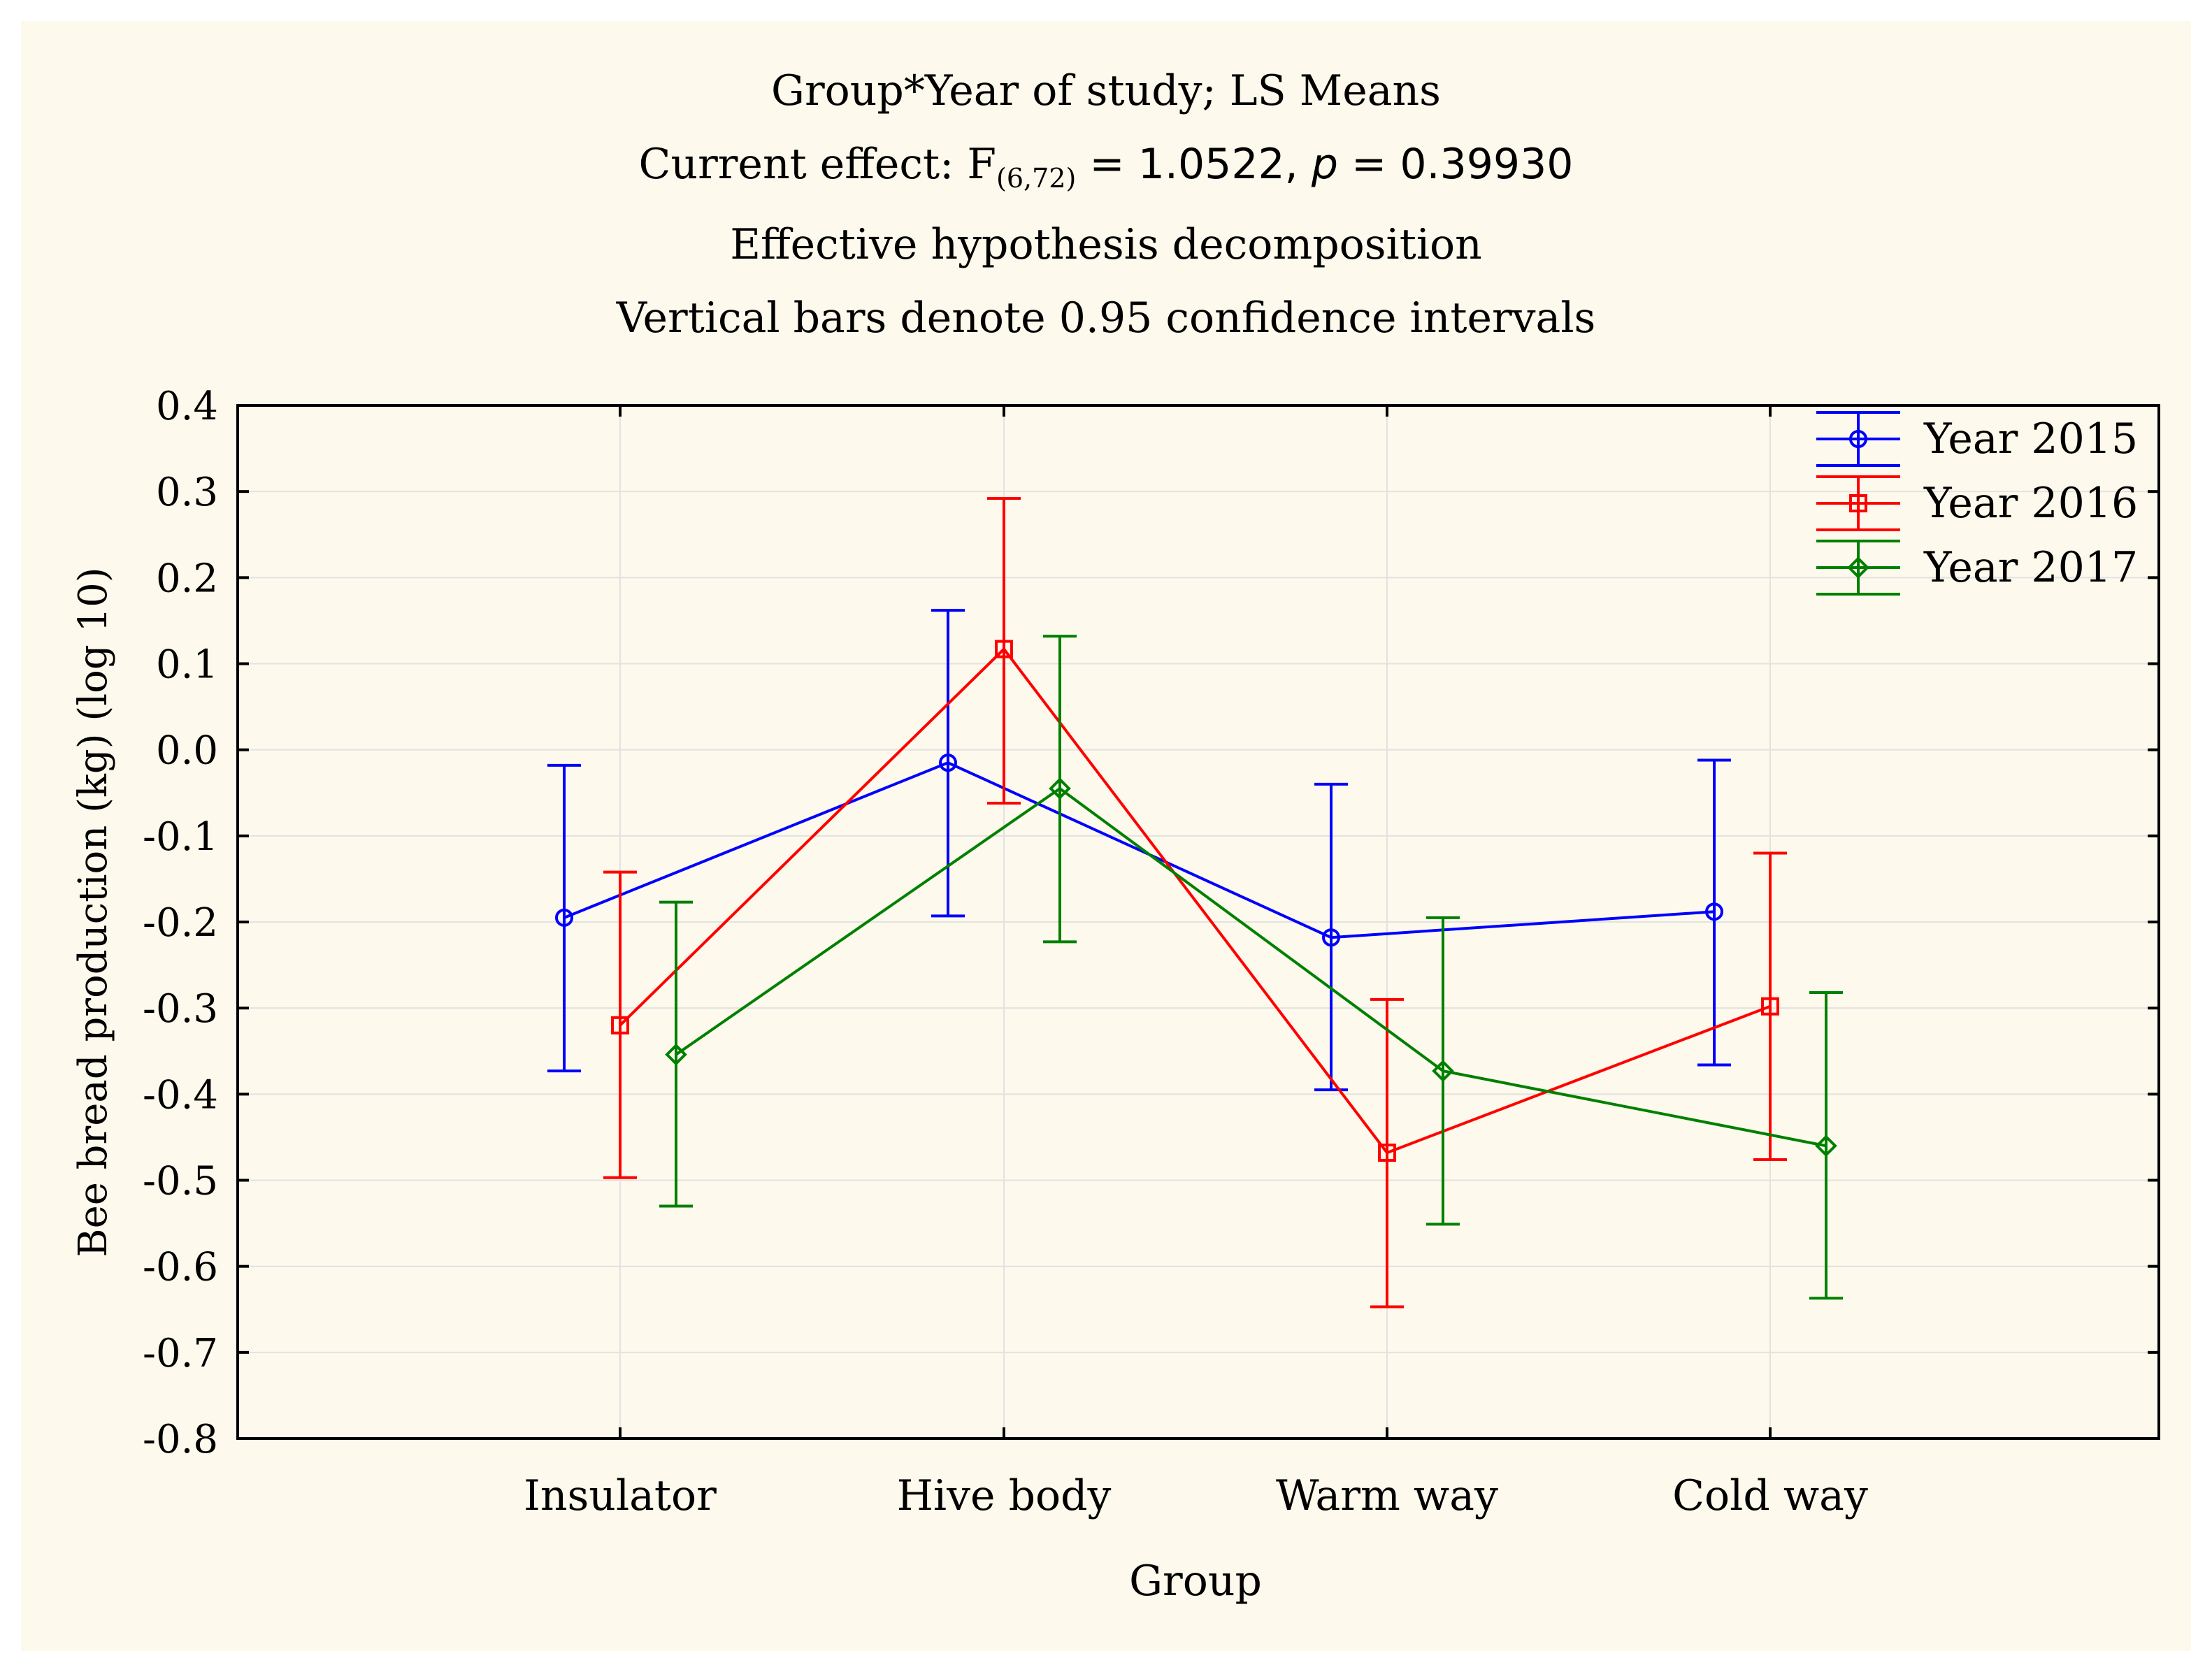 The image size is (2212, 1672). What do you see at coordinates (180, 1009) in the screenshot?
I see `y-tick-label: -0.3` at bounding box center [180, 1009].